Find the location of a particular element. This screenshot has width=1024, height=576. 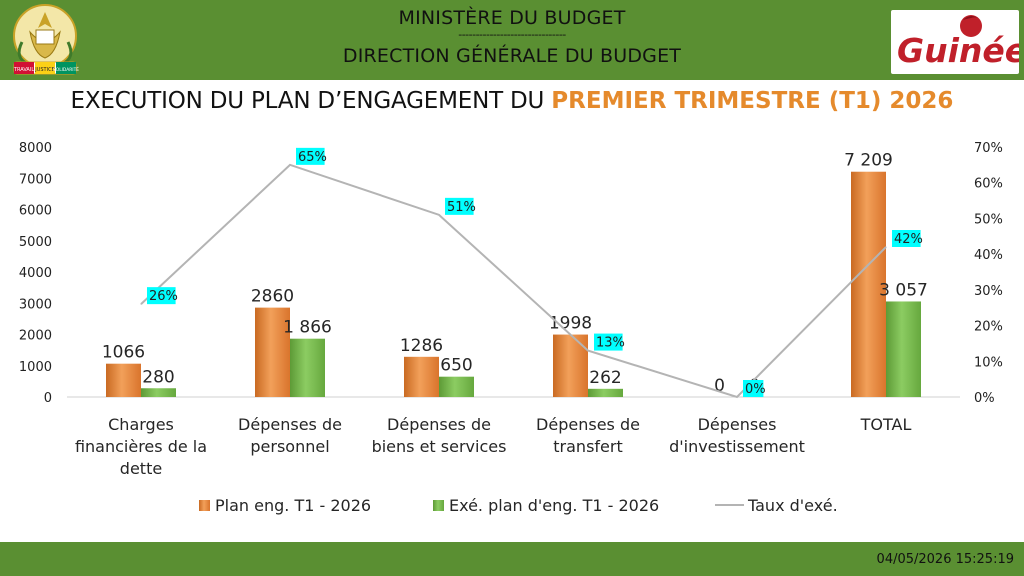

category-label-line: dette is located at coordinates (141, 468).